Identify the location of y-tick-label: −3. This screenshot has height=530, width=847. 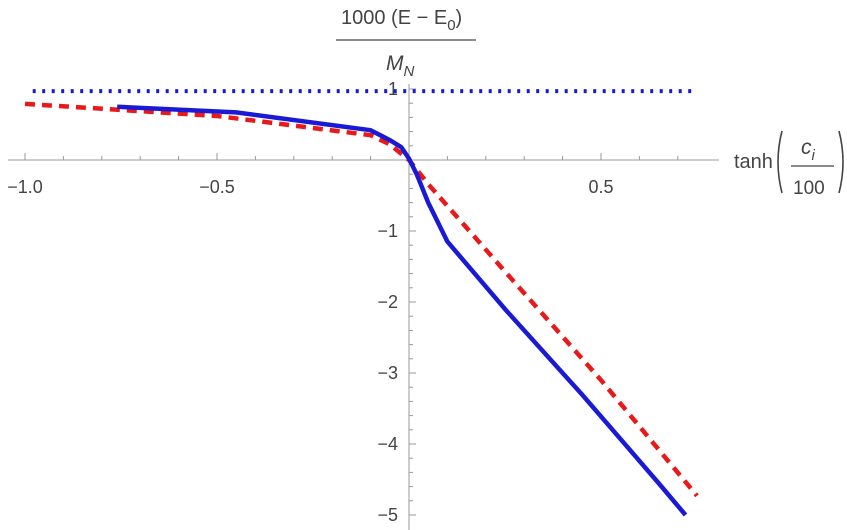
(387, 373).